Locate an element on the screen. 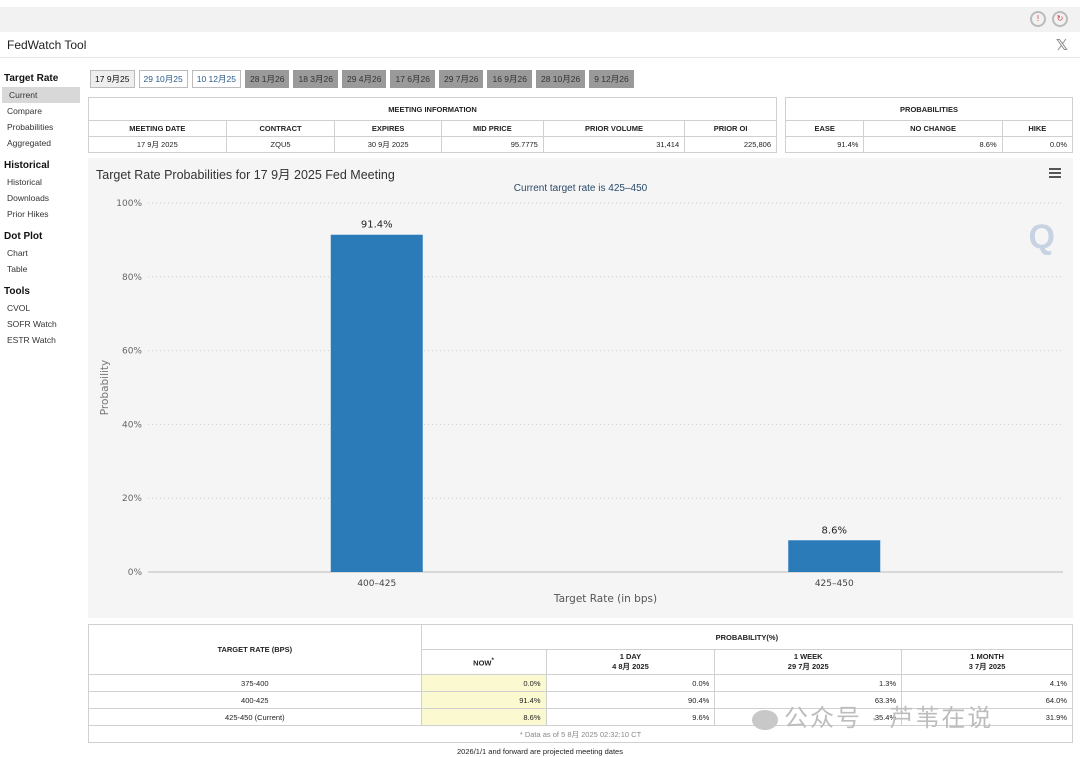 The image size is (1080, 757). period-header: 1 WEEK 29 7月 2025 is located at coordinates (808, 662).